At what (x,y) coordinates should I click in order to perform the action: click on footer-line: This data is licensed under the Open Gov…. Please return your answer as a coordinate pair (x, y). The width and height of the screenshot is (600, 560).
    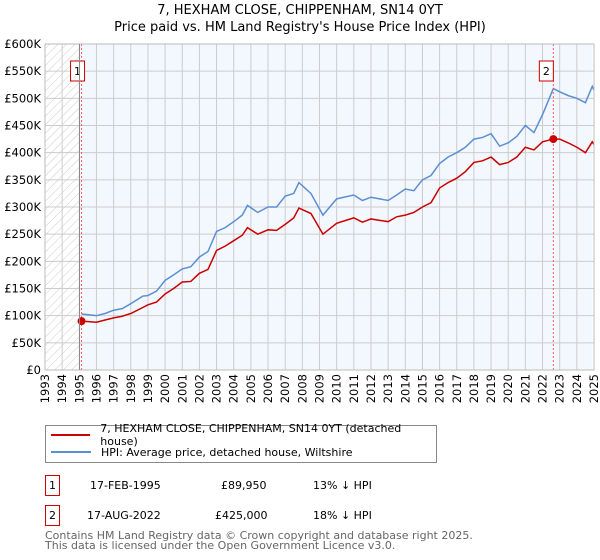
    Looking at the image, I should click on (220, 545).